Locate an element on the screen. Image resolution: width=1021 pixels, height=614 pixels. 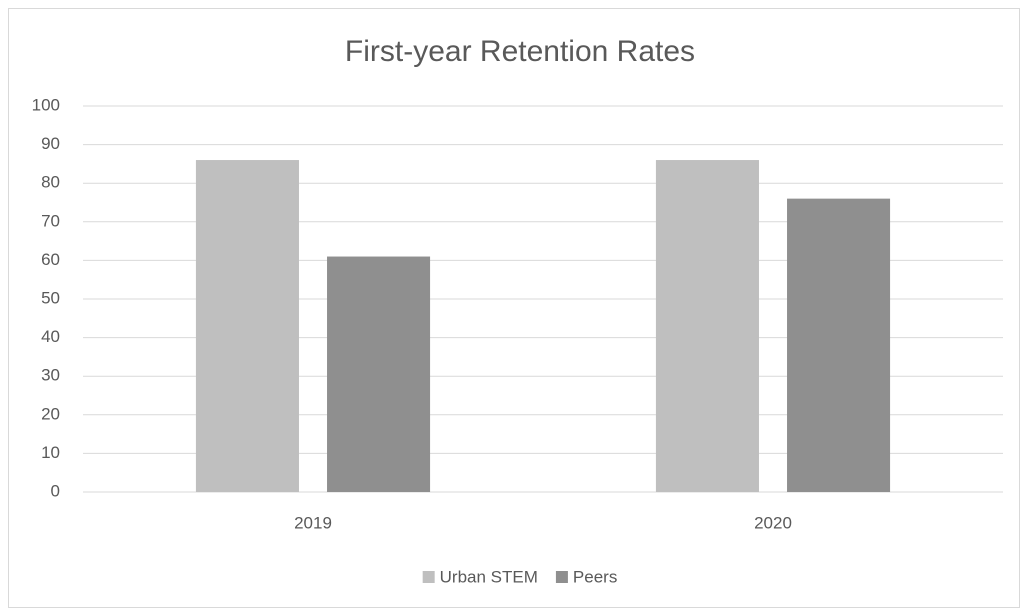
x-tick-label: 2020 is located at coordinates (773, 522).